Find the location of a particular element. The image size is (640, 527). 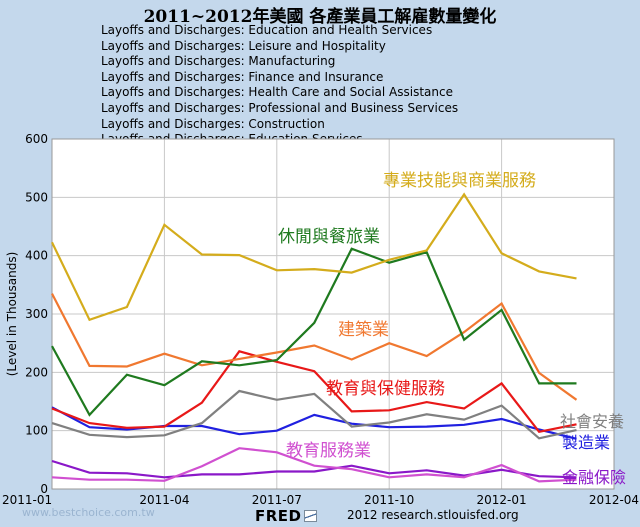

y-tick-label: 400 is located at coordinates (36, 256).